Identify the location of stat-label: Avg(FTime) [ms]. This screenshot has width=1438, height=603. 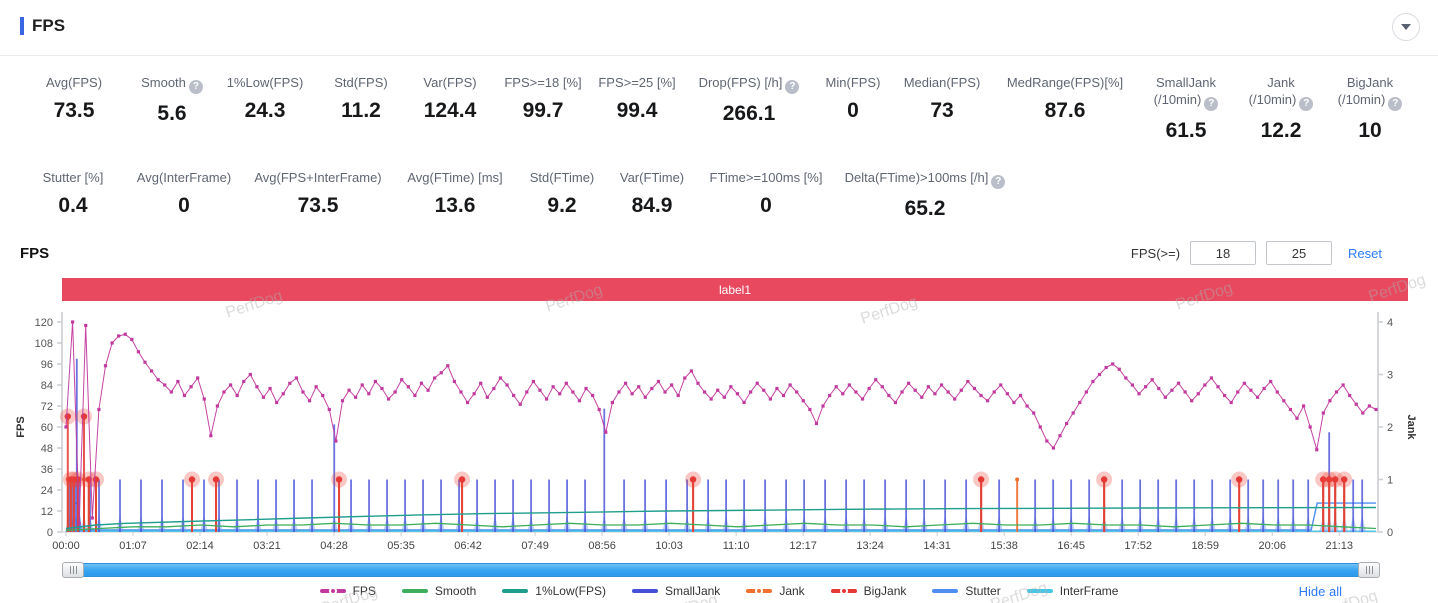
(455, 177).